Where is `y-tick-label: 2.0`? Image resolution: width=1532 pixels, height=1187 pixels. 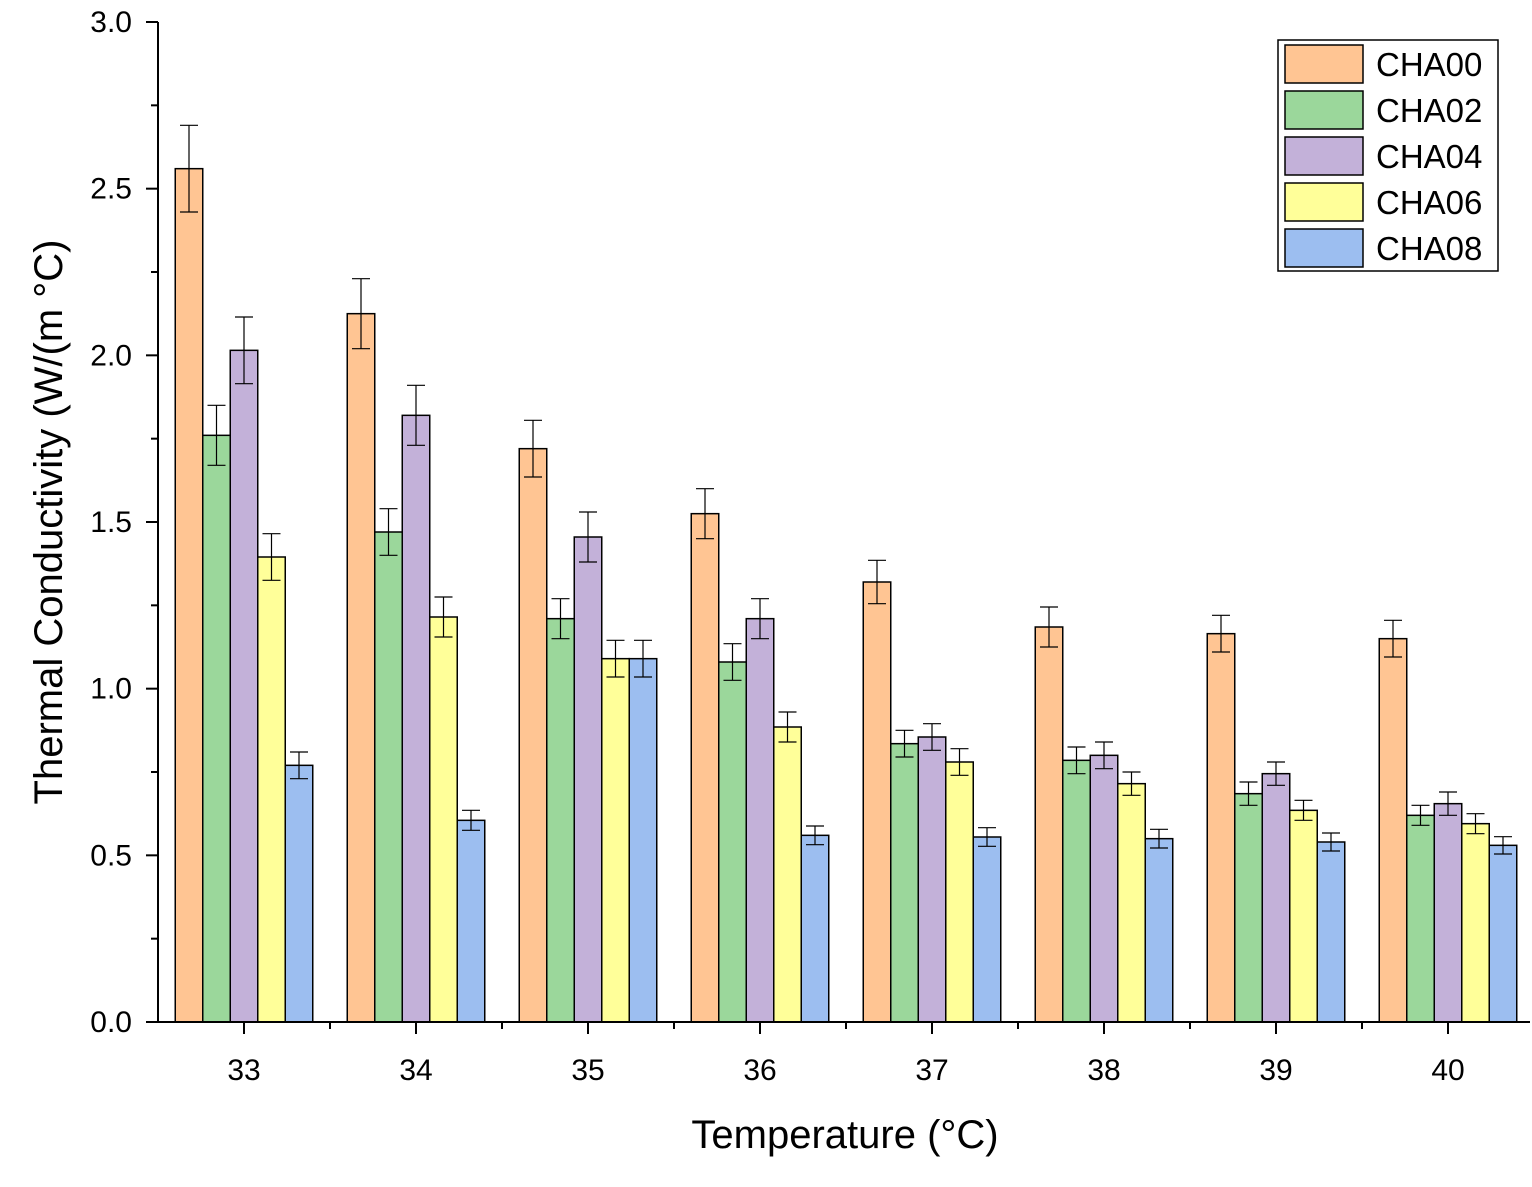 y-tick-label: 2.0 is located at coordinates (111, 355).